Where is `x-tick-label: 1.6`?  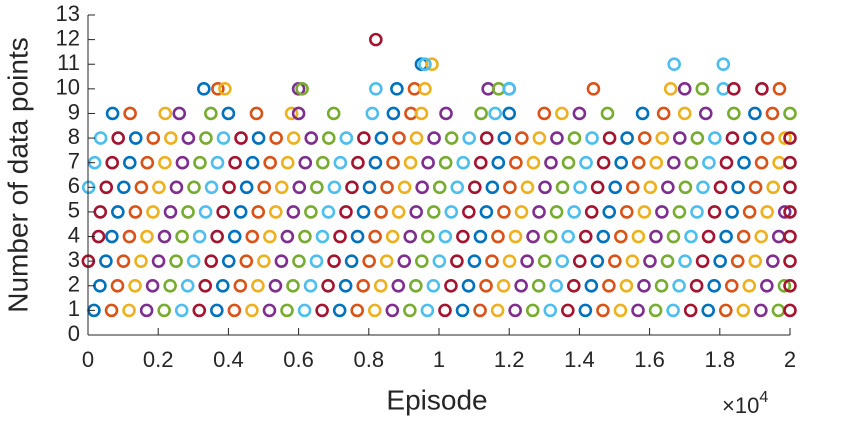
x-tick-label: 1.6 is located at coordinates (649, 359).